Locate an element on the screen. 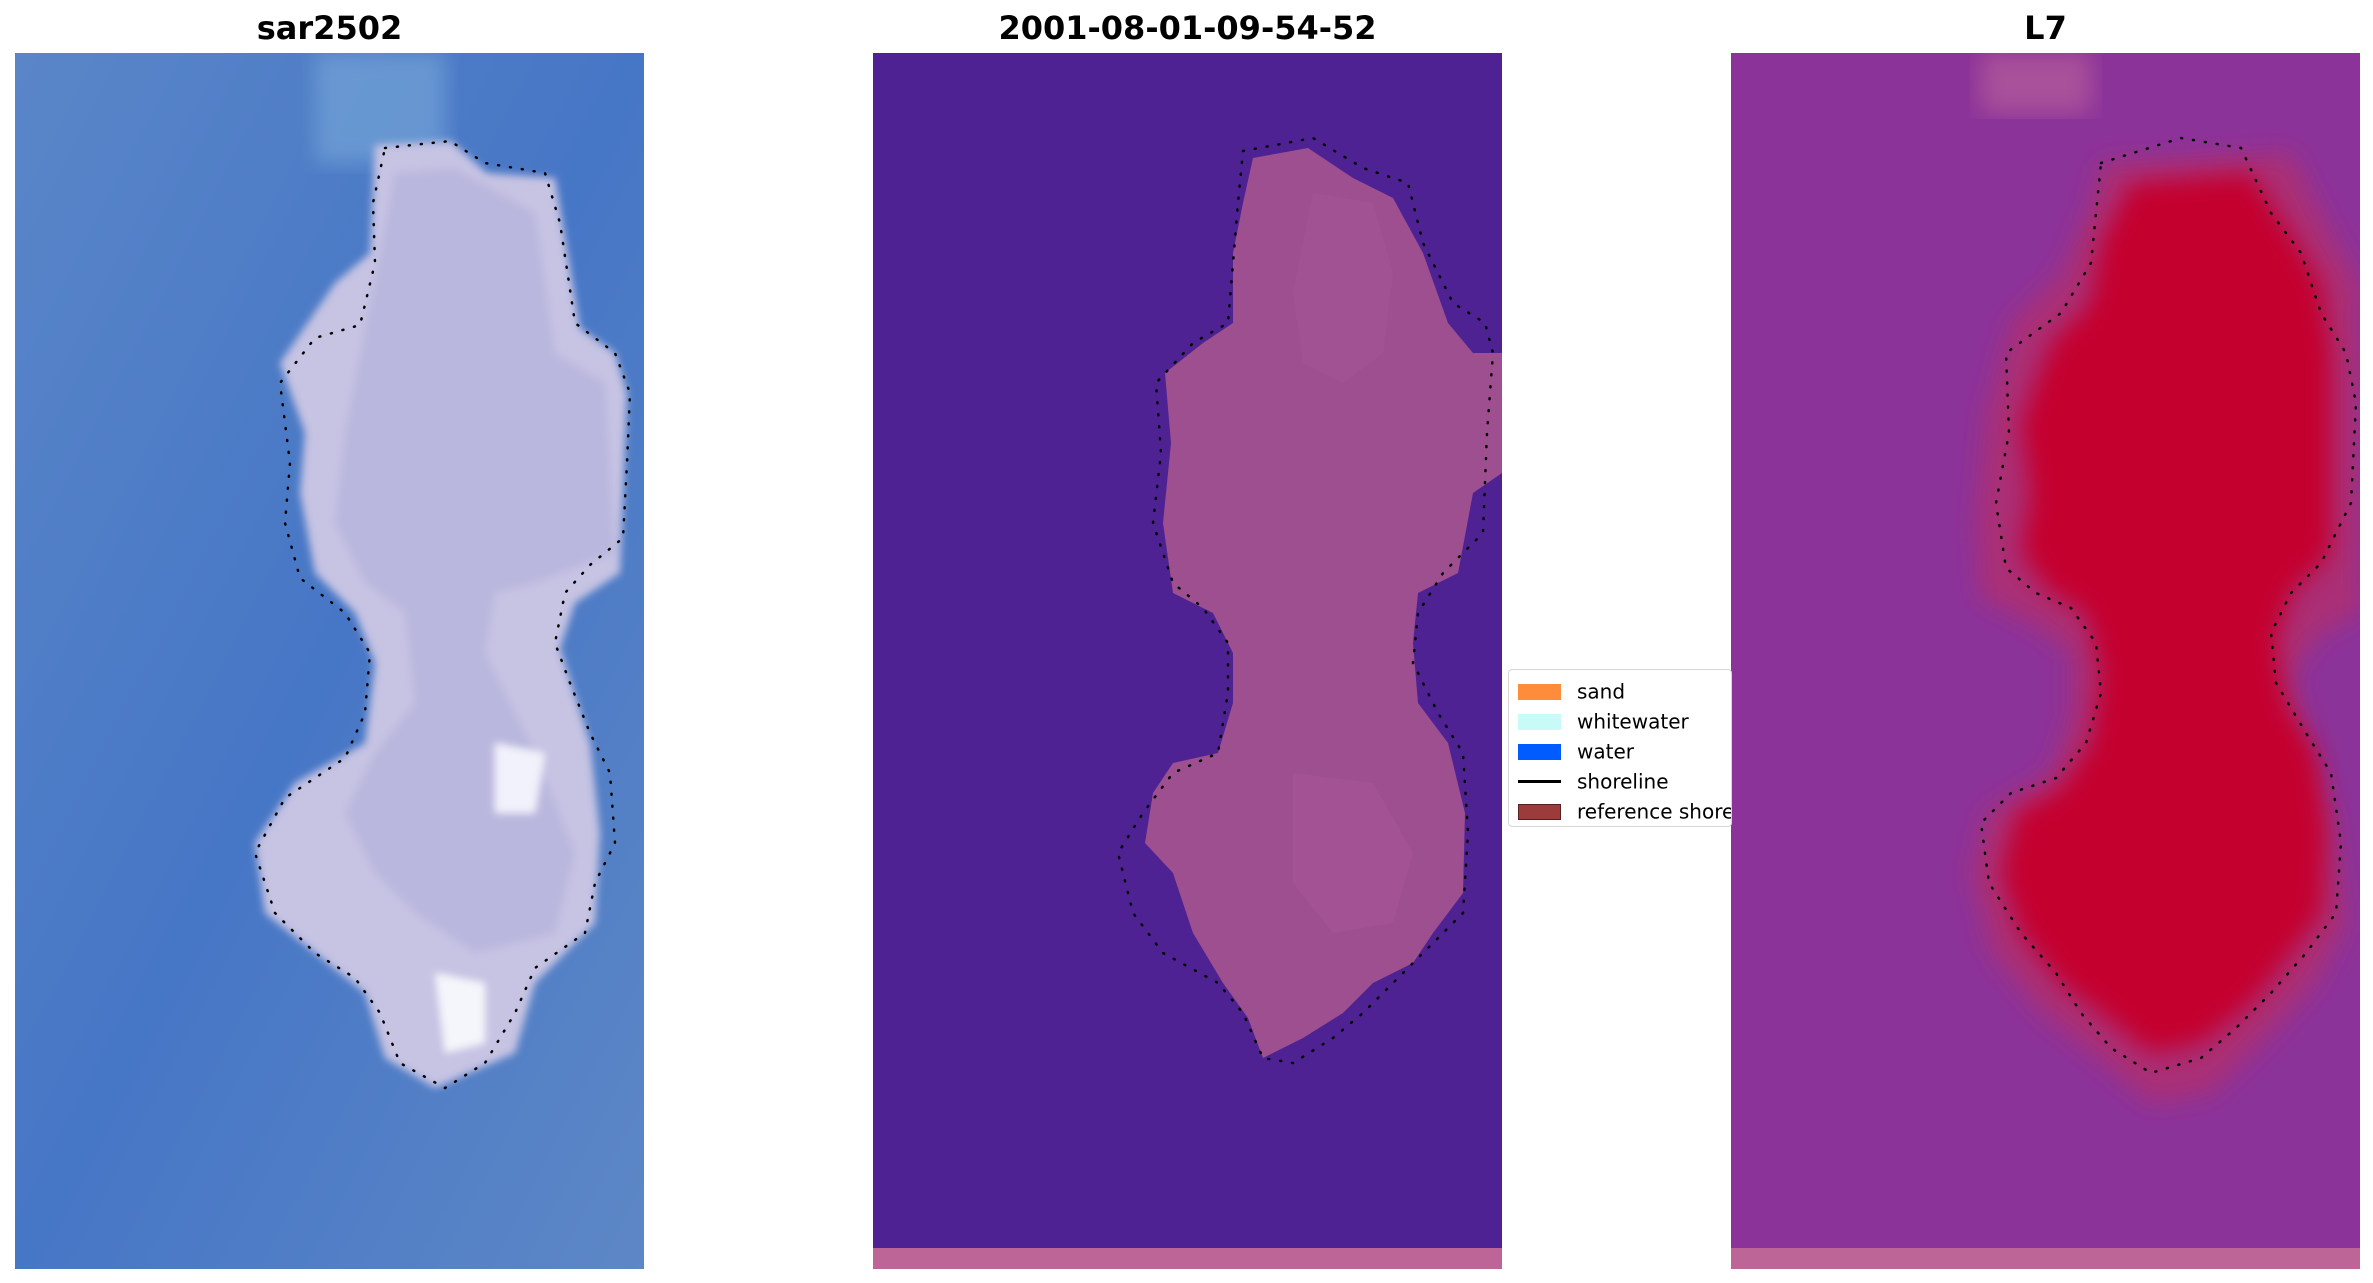 This screenshot has height=1283, width=2373. water-swatch-icon is located at coordinates (1539, 751).